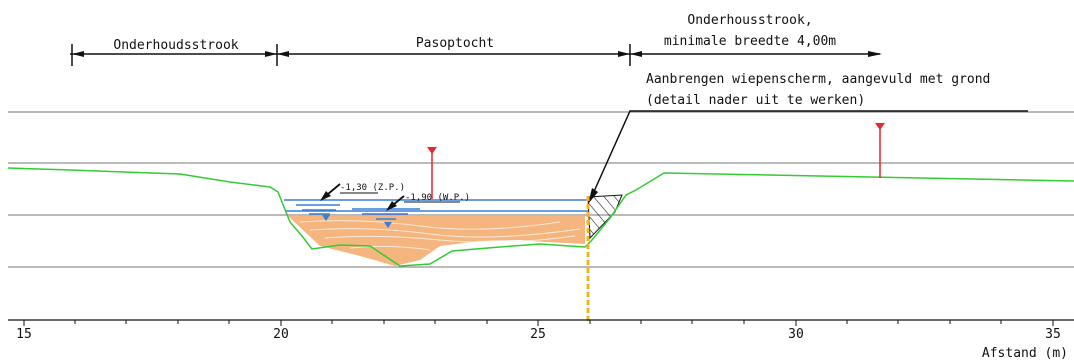  I want to click on zone-label-onderhoudsstrook-right-2: minimale breedte 4,00m, so click(750, 41).